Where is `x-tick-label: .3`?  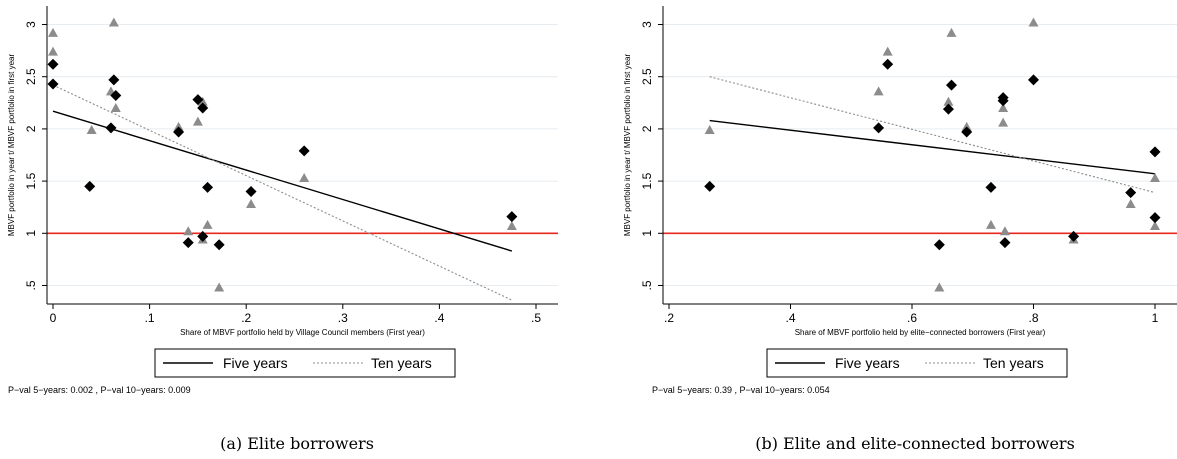 x-tick-label: .3 is located at coordinates (343, 318).